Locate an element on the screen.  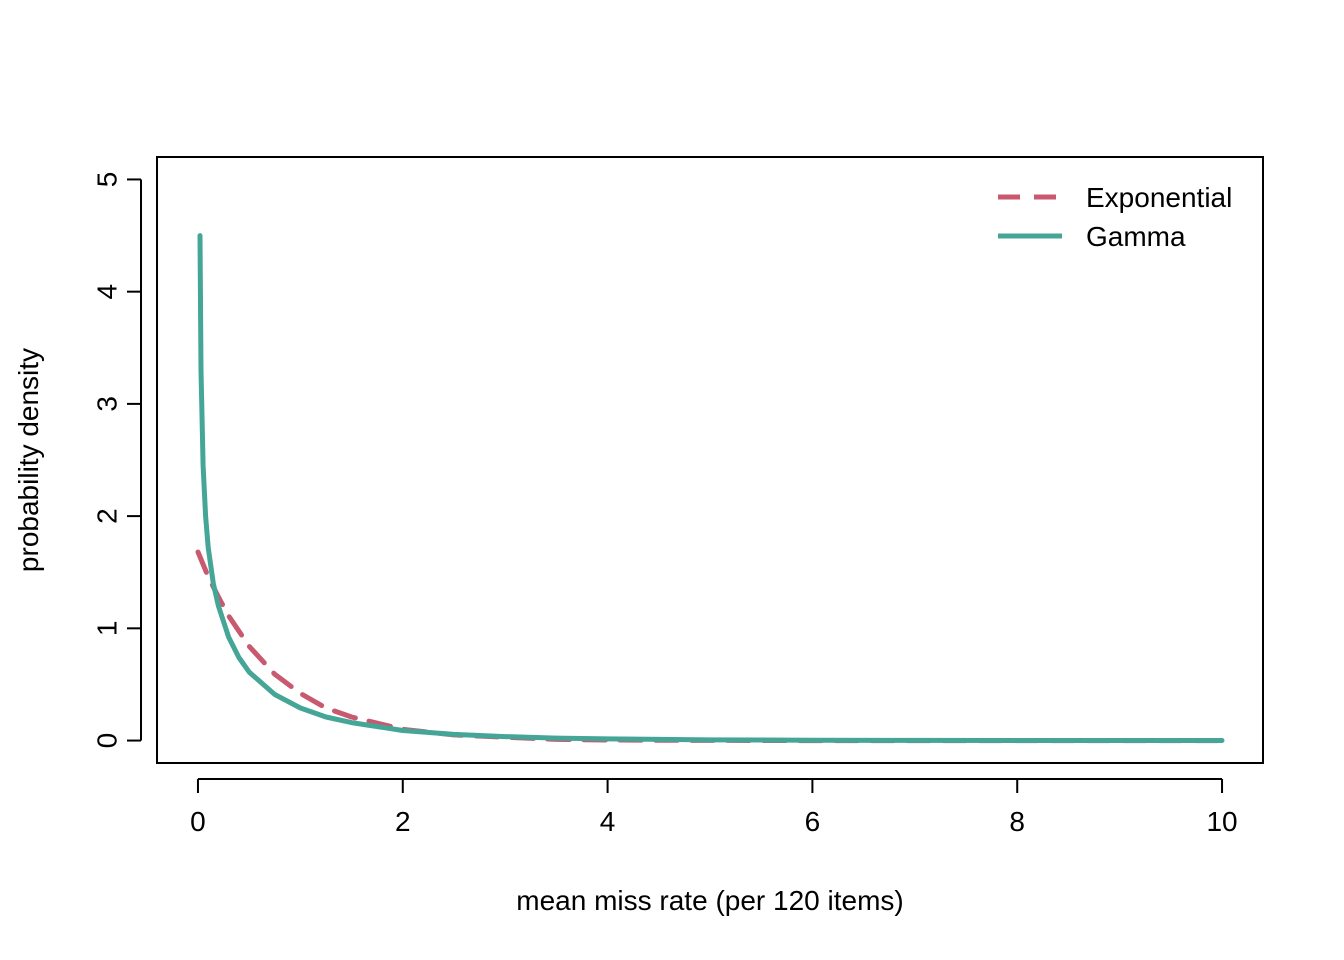
x-tick-label: 2 is located at coordinates (403, 821).